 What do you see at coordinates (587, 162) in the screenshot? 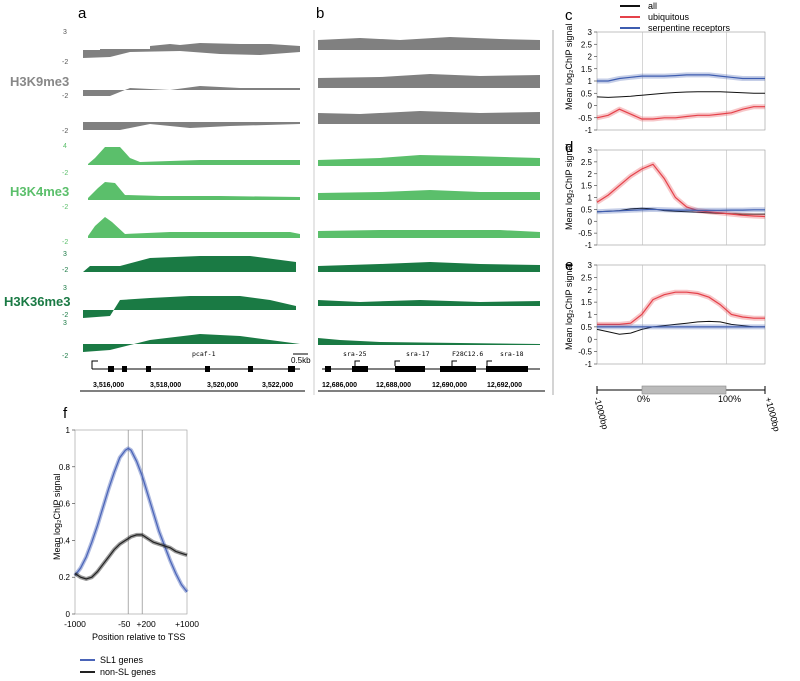
I see `y-tick-label: 2.5` at bounding box center [587, 162].